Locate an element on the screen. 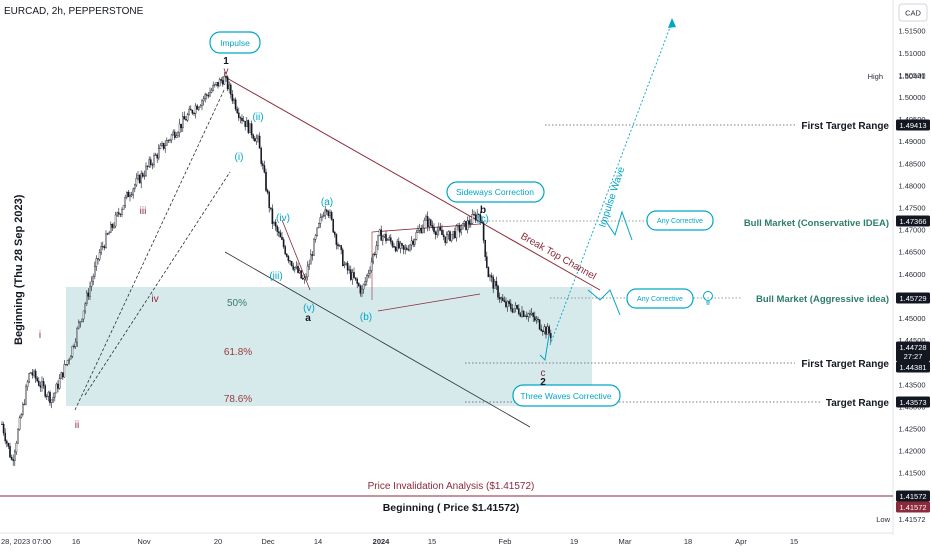 The width and height of the screenshot is (932, 555). first-target-low-tag: 1.44381 is located at coordinates (912, 367).